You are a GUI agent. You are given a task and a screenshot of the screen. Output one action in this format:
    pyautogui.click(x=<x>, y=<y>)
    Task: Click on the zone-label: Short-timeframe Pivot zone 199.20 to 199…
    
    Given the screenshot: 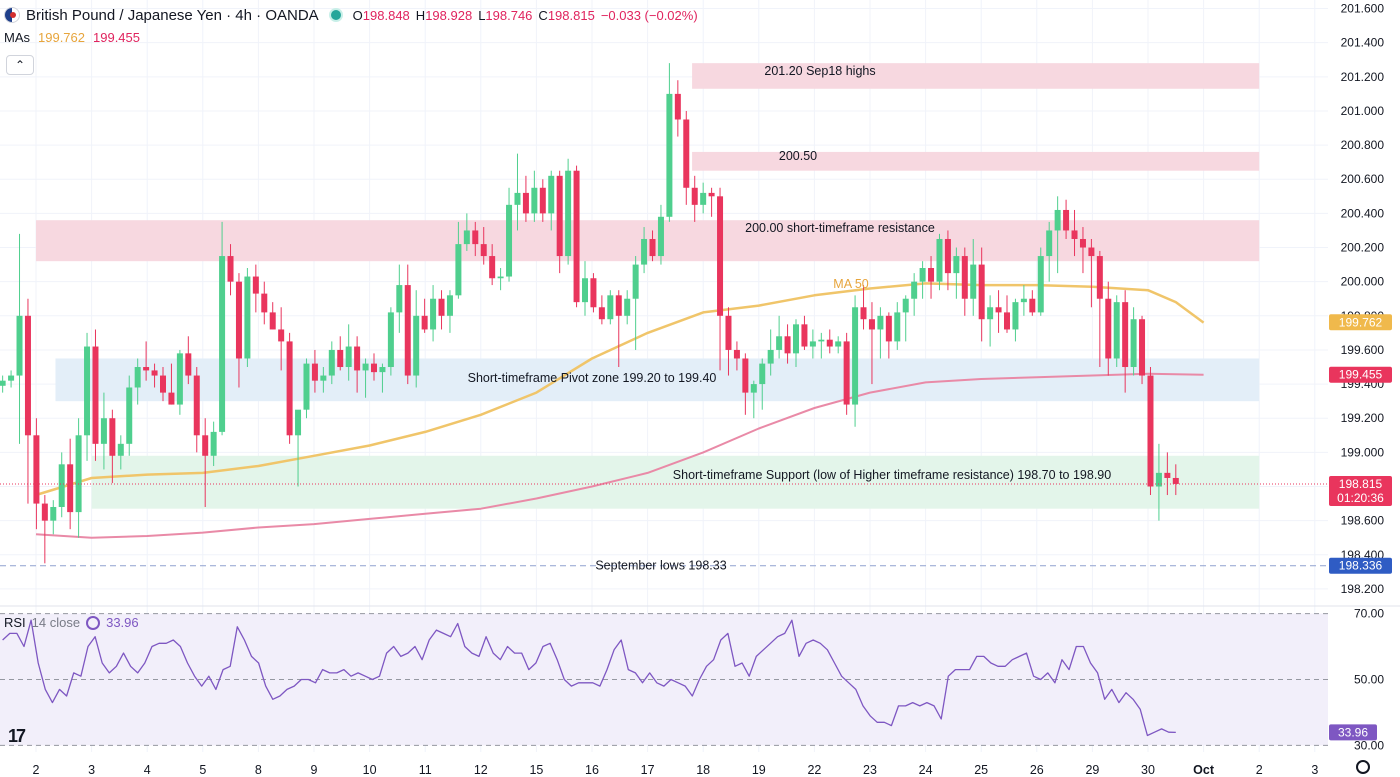 What is the action you would take?
    pyautogui.click(x=592, y=378)
    